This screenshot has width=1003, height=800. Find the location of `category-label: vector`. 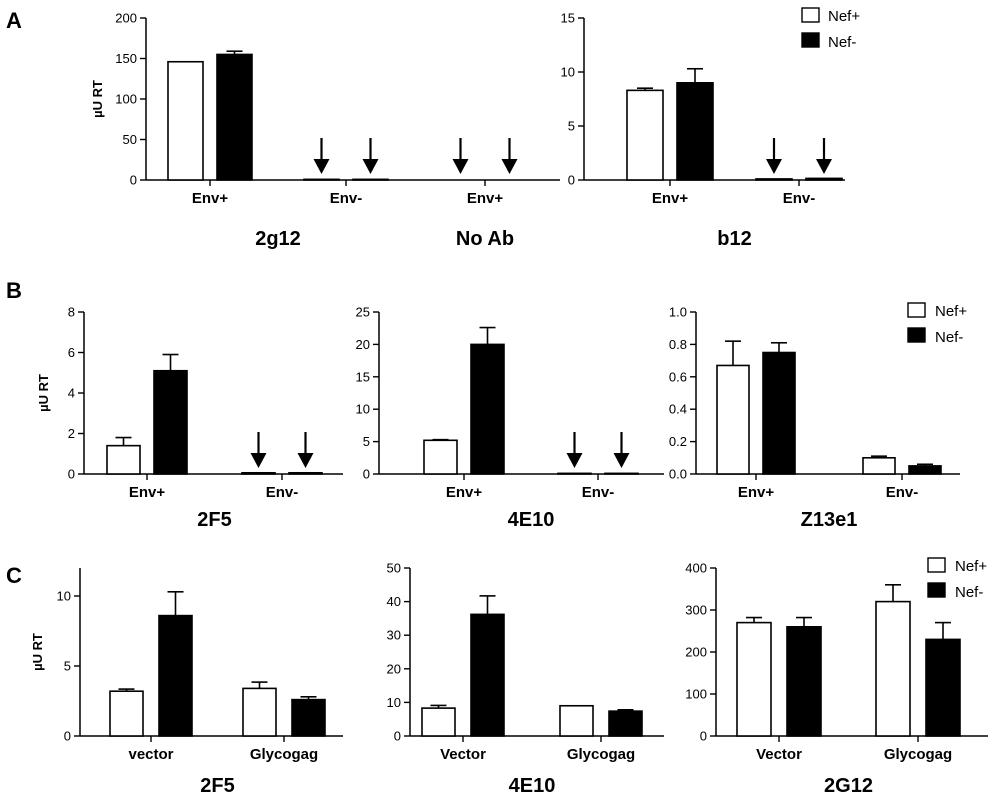

category-label: vector is located at coordinates (150, 754).